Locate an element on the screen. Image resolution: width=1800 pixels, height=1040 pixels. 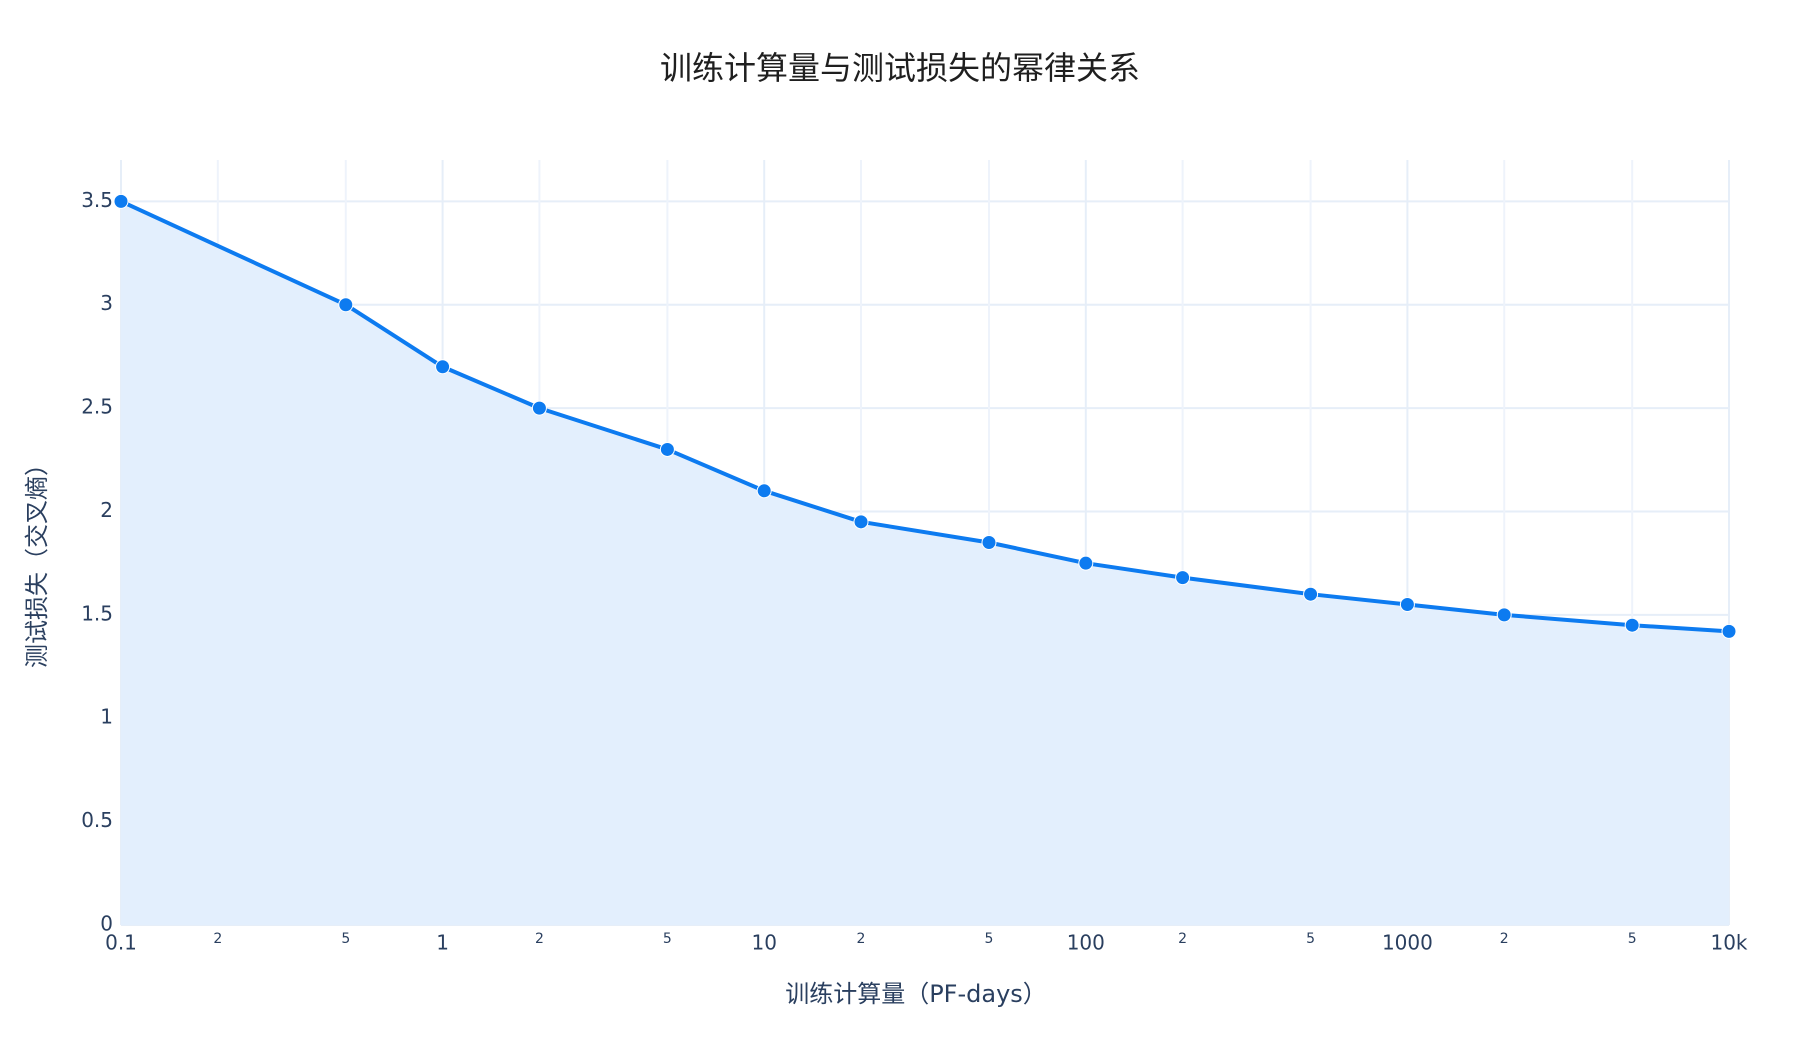
y-tick-label: 3 is located at coordinates (106, 303).